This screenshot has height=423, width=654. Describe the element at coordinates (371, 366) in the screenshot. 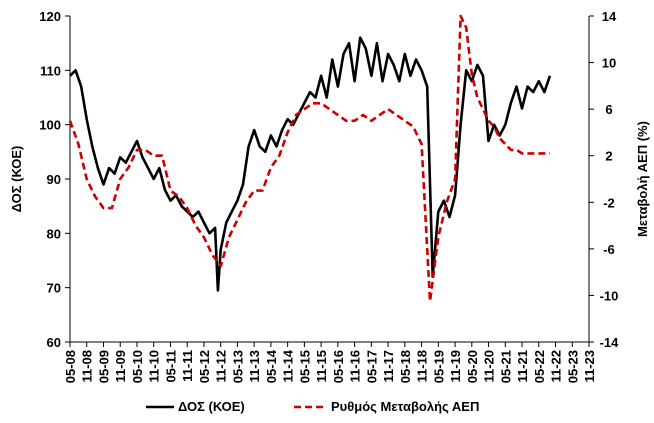

I see `x-tick-label: 05-17` at that location.